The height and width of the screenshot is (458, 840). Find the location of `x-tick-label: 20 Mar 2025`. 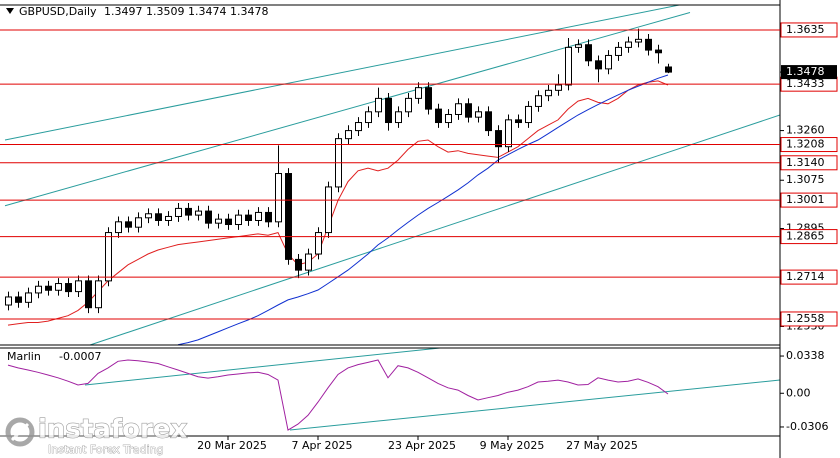

x-tick-label: 20 Mar 2025 is located at coordinates (232, 445).